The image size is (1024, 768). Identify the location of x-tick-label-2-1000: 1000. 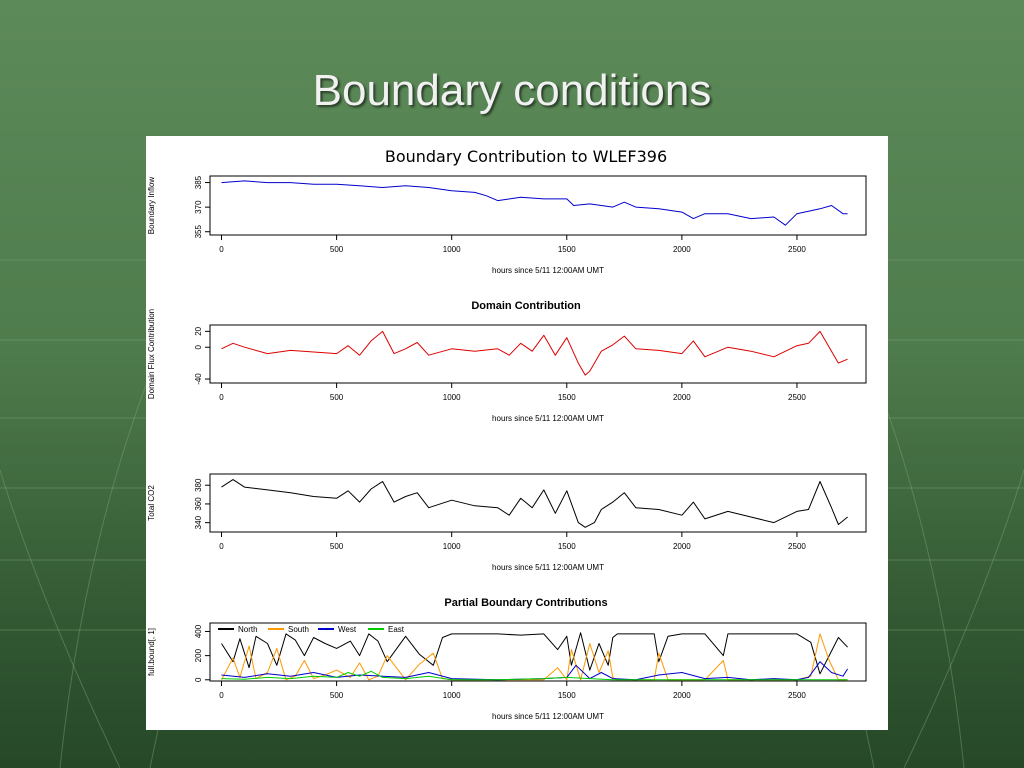
(452, 397).